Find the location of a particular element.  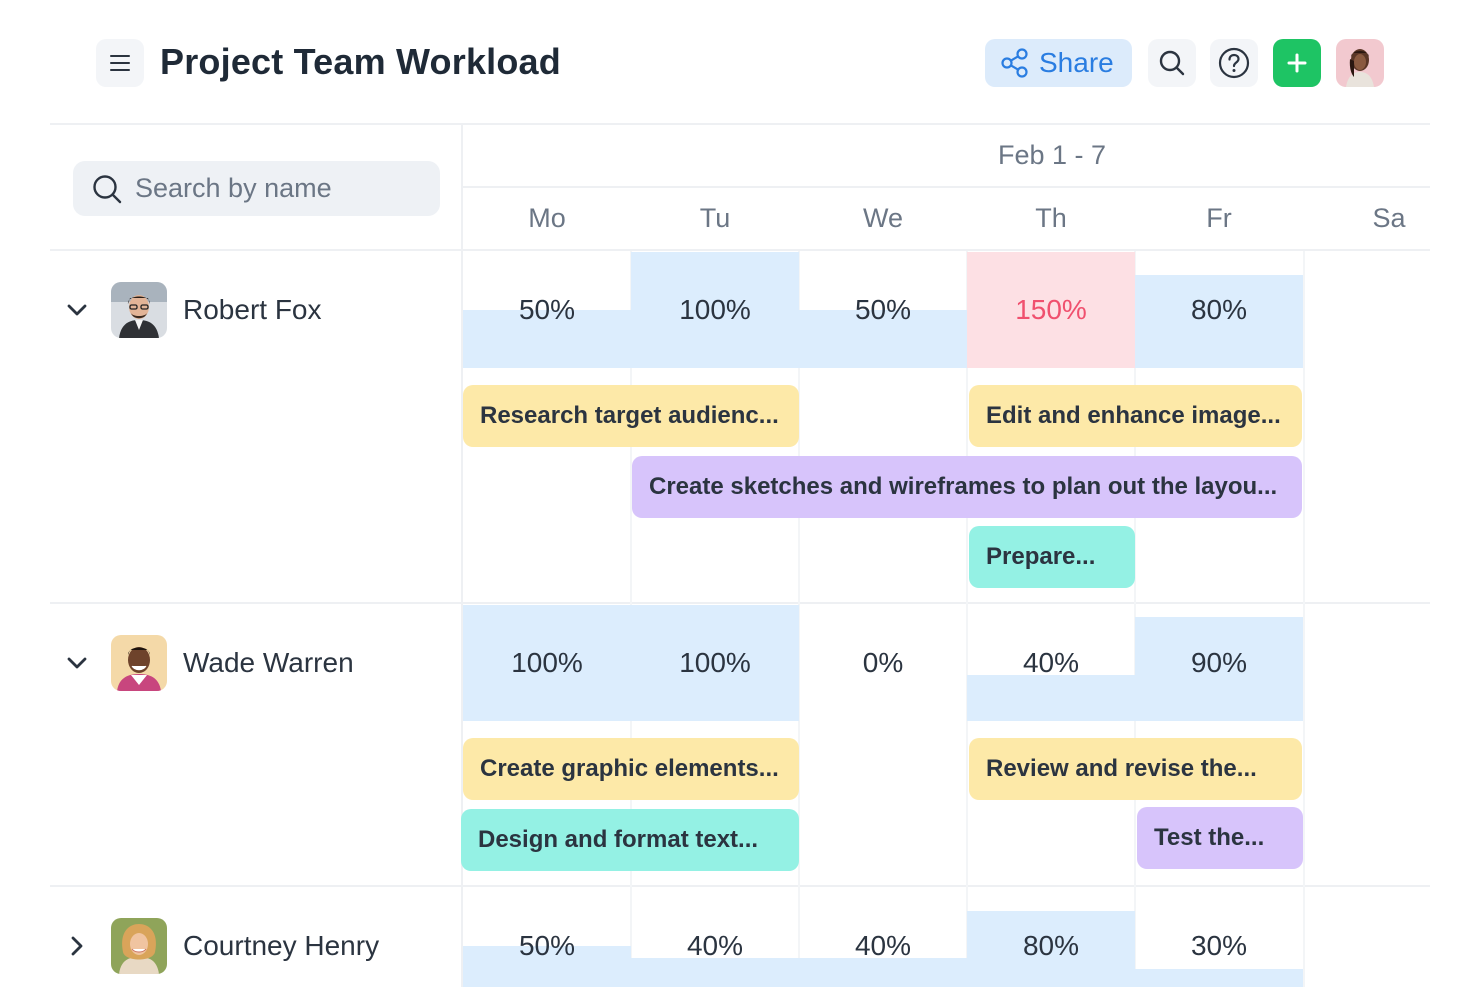

workload-cell: 150% is located at coordinates (1051, 310).